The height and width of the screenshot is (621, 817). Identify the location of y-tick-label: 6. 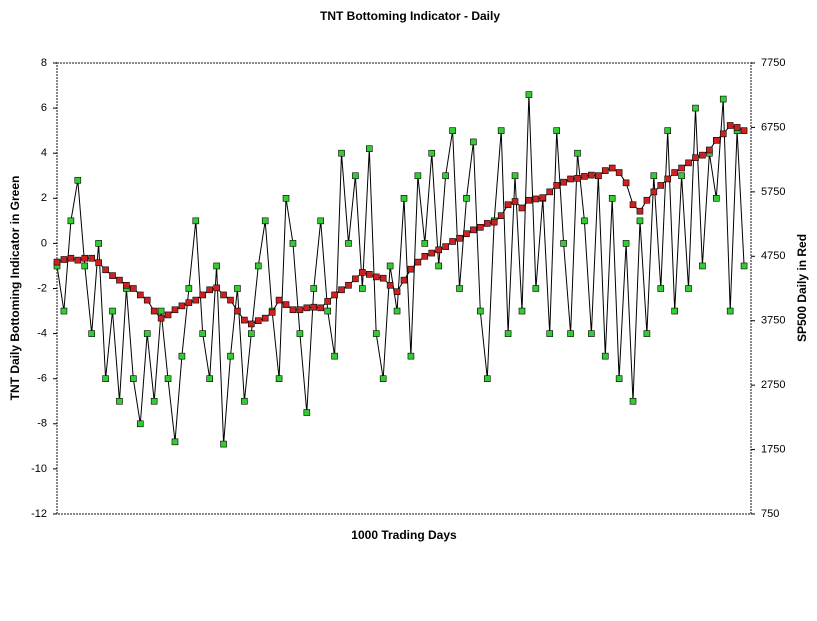
(44, 108).